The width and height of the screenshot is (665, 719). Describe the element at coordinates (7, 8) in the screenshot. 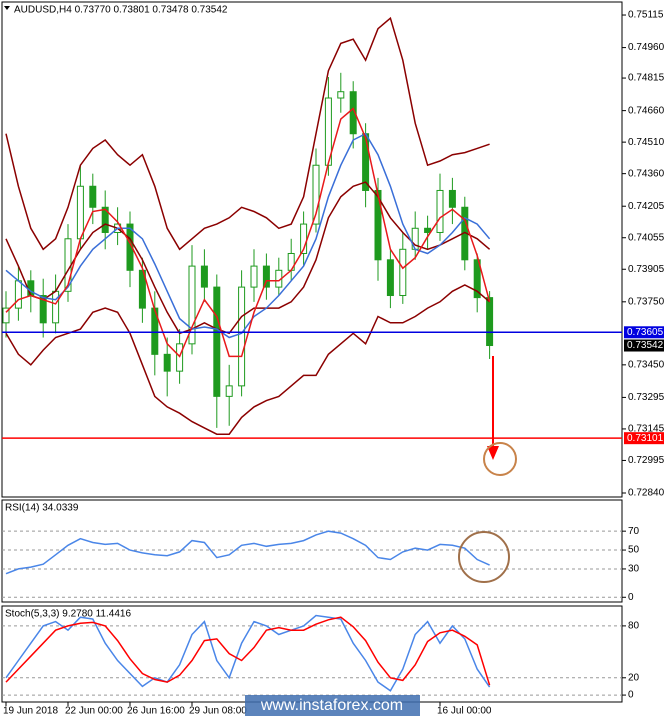

I see `title-arrow` at that location.